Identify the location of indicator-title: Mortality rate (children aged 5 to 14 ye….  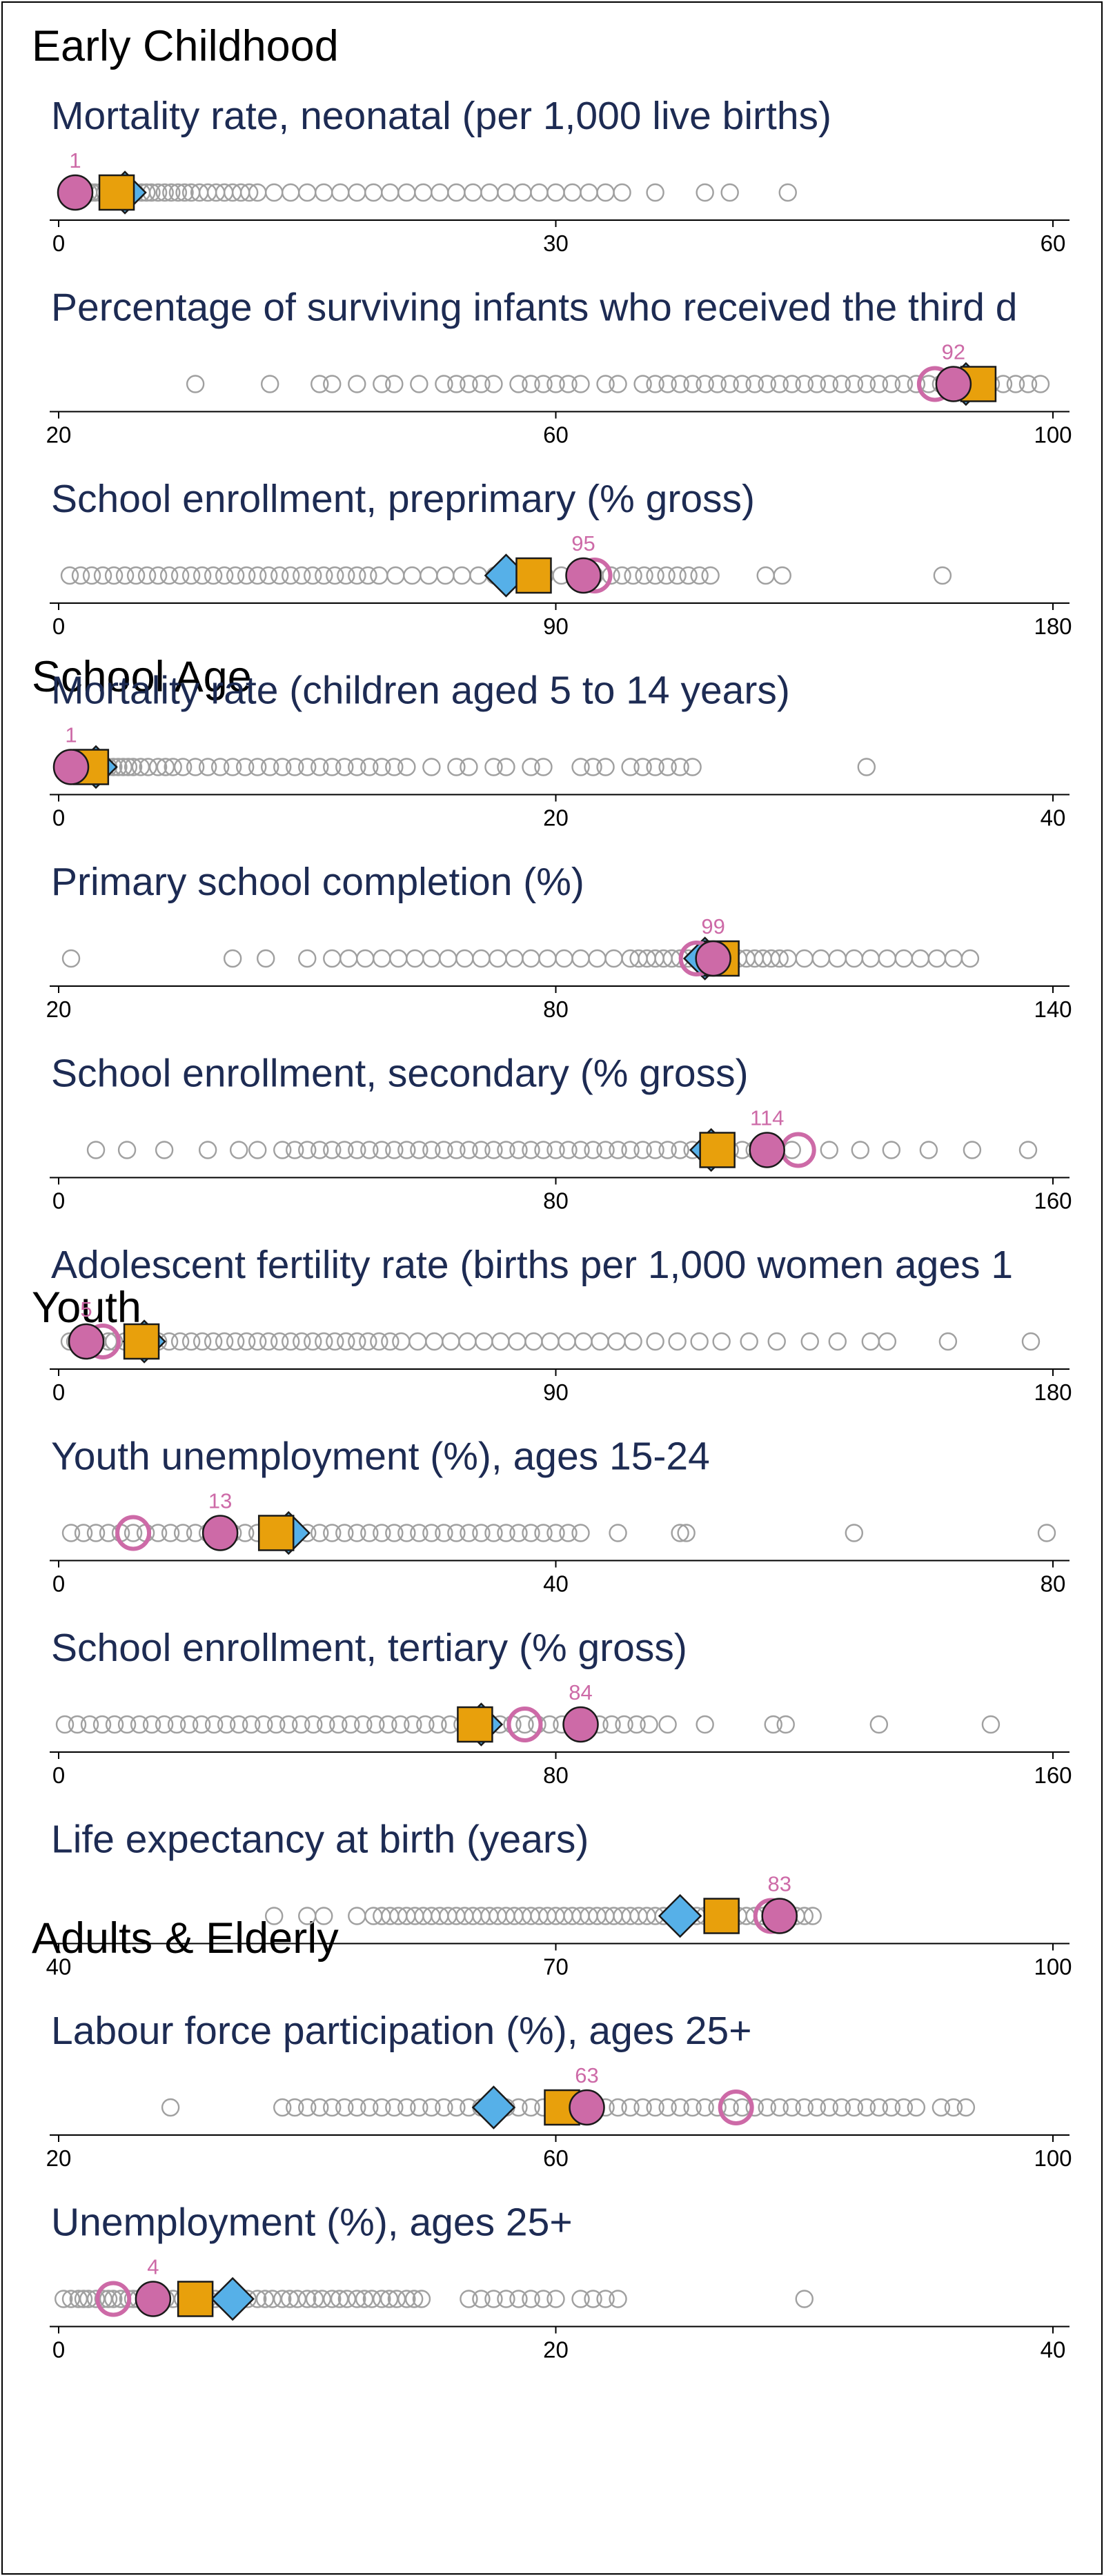
(420, 691).